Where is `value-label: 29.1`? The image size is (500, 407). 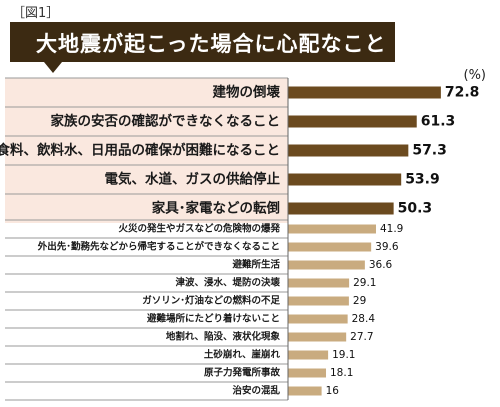
value-label: 29.1 is located at coordinates (364, 283).